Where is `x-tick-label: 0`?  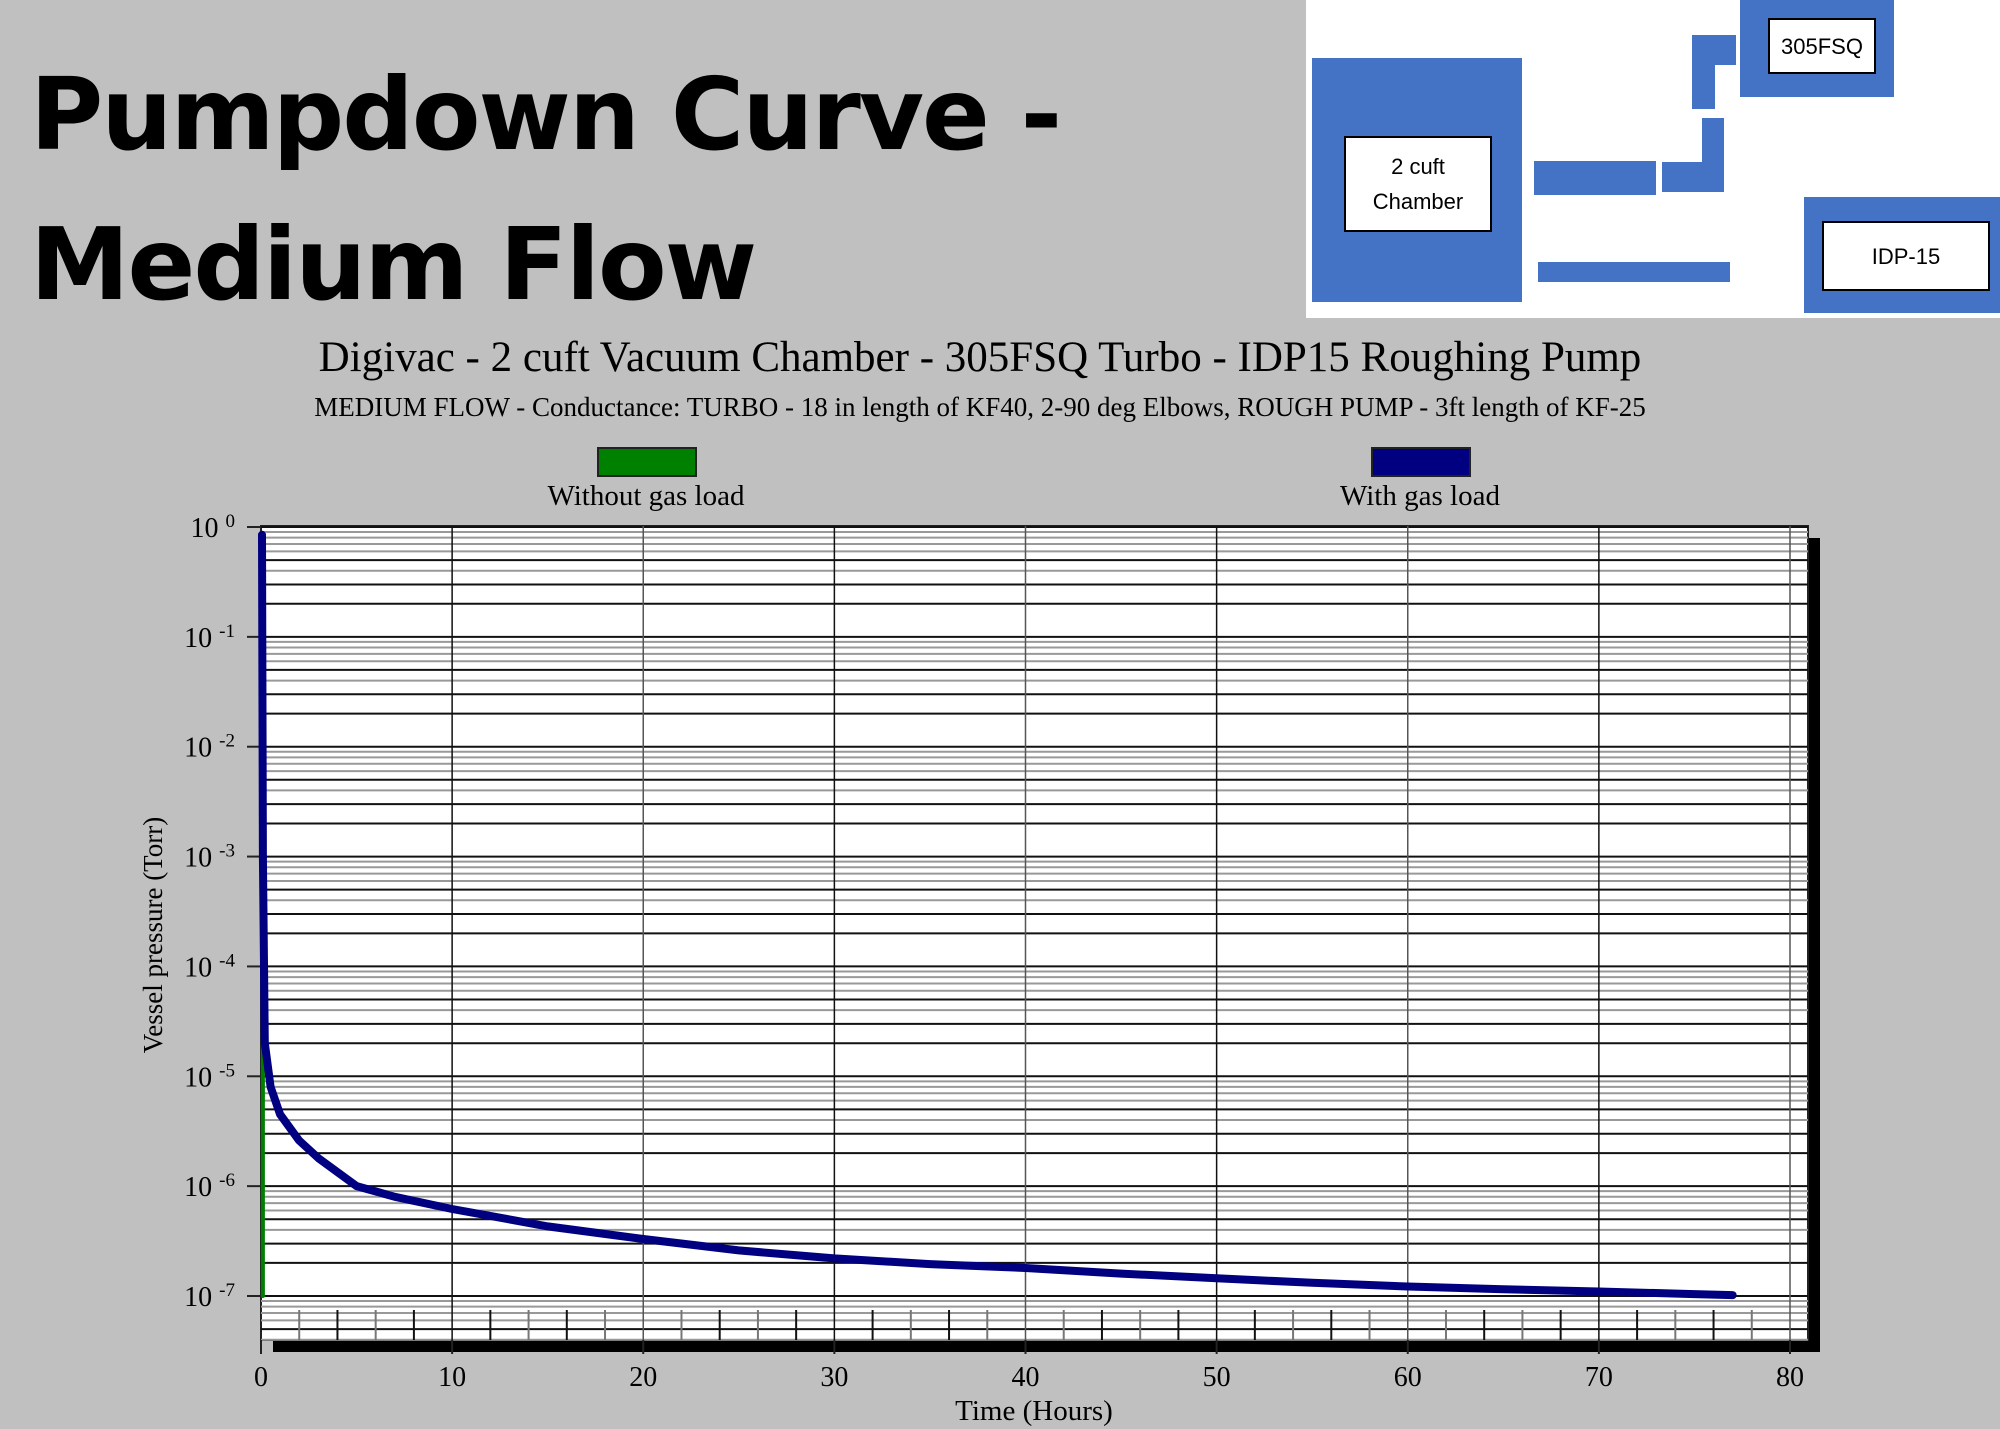
x-tick-label: 0 is located at coordinates (261, 1377).